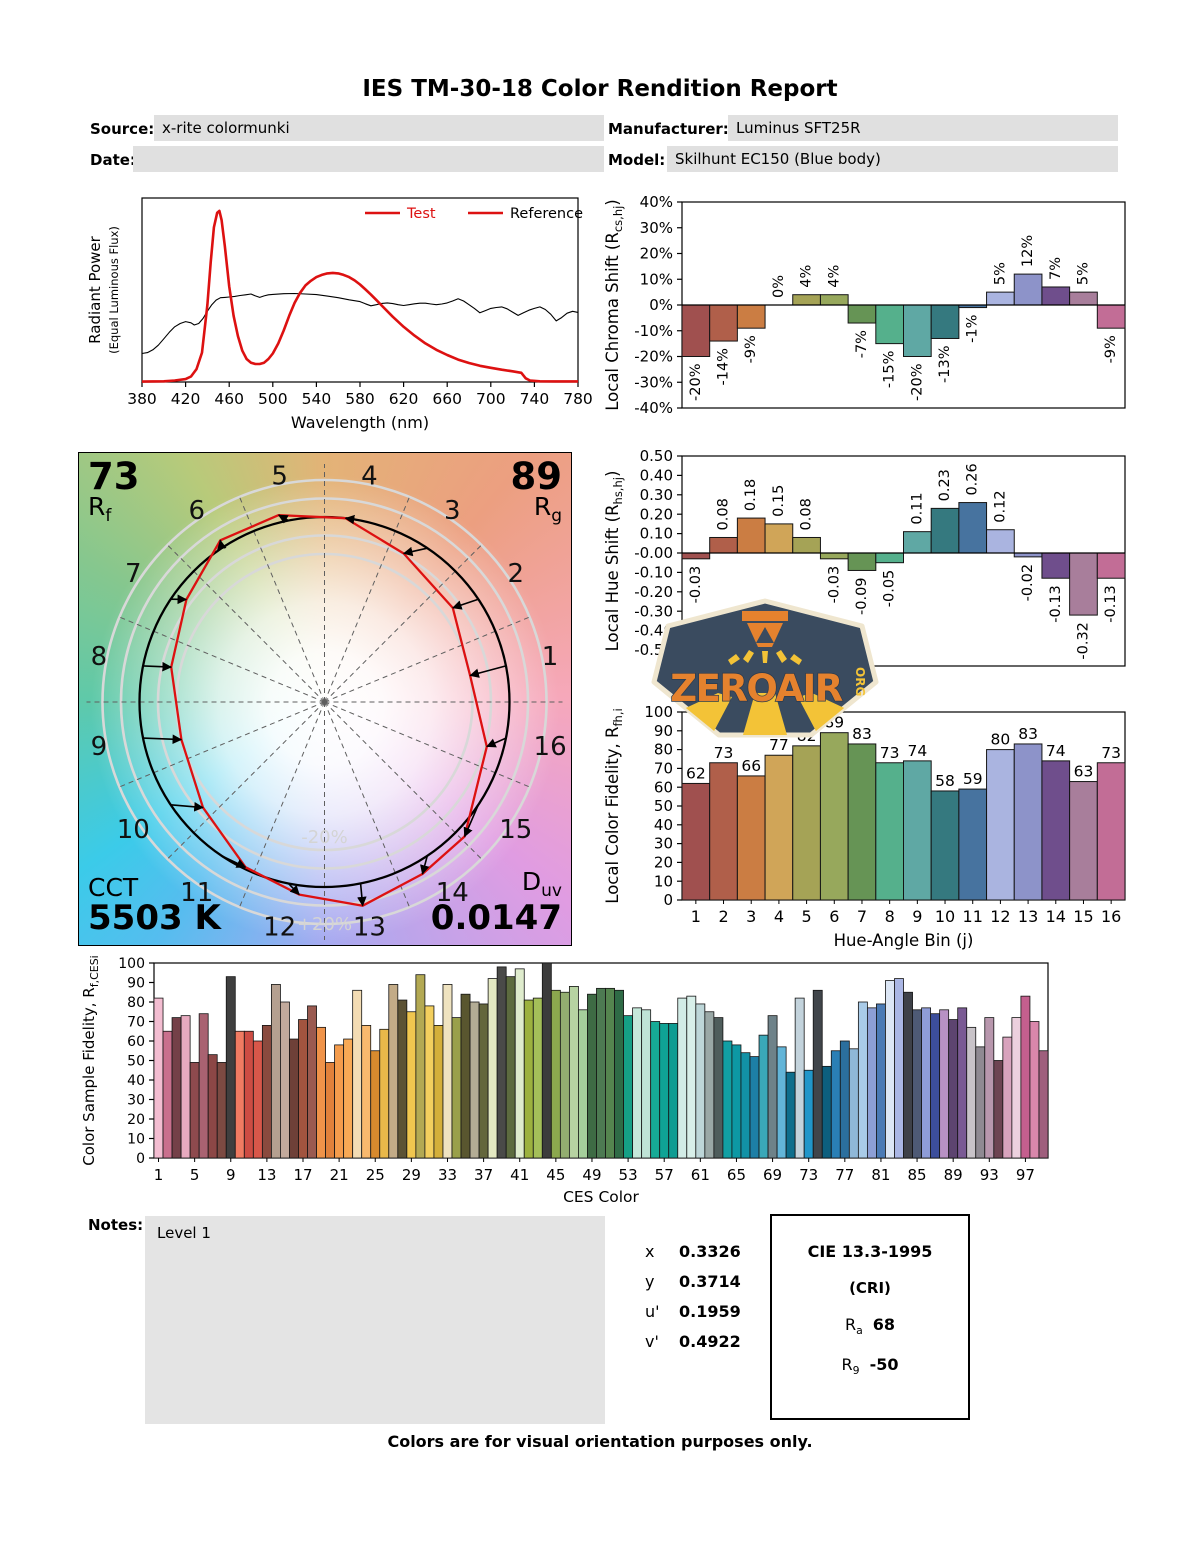 The width and height of the screenshot is (1200, 1550). What do you see at coordinates (923, 128) in the screenshot?
I see `manufacturer-value: Luminus SFT25R` at bounding box center [923, 128].